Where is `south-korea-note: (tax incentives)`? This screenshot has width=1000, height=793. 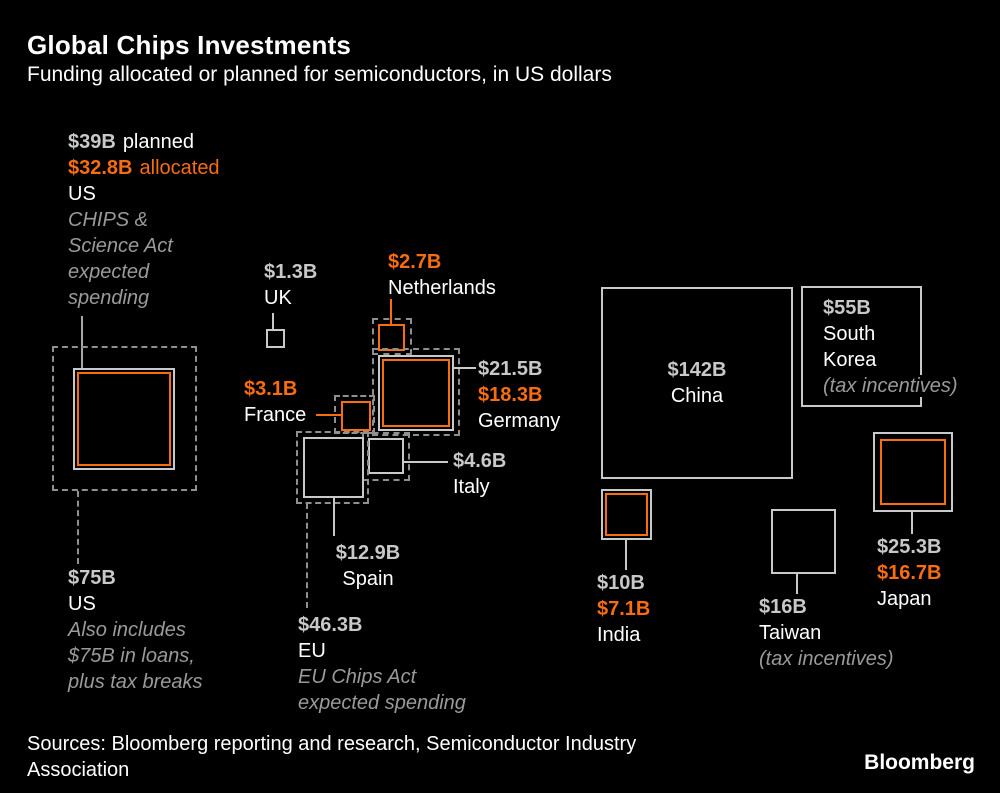
south-korea-note: (tax incentives) is located at coordinates (892, 386).